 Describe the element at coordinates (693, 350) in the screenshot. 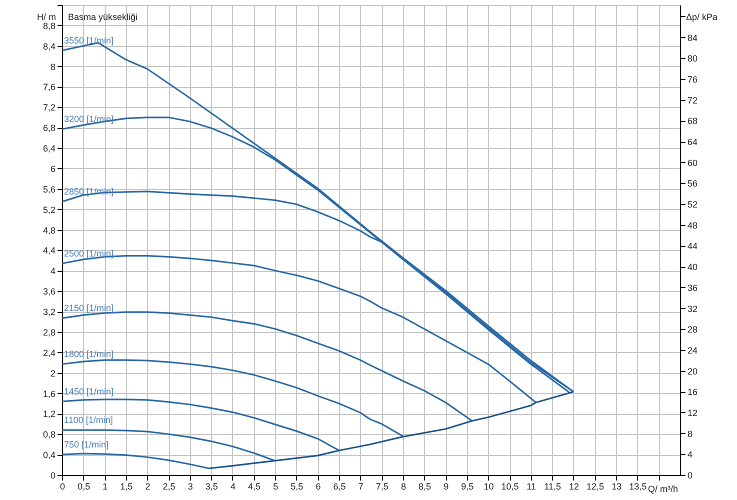

I see `y2-tick-label: 24` at that location.